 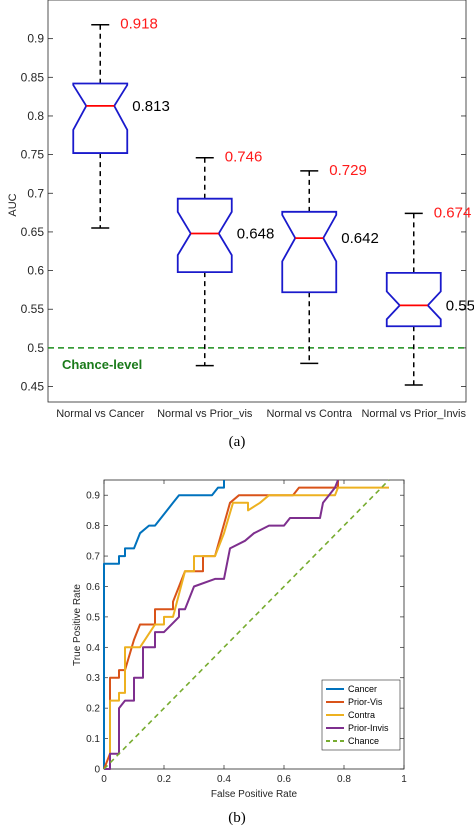 I want to click on y-tick-label: 0.75, so click(x=33, y=155).